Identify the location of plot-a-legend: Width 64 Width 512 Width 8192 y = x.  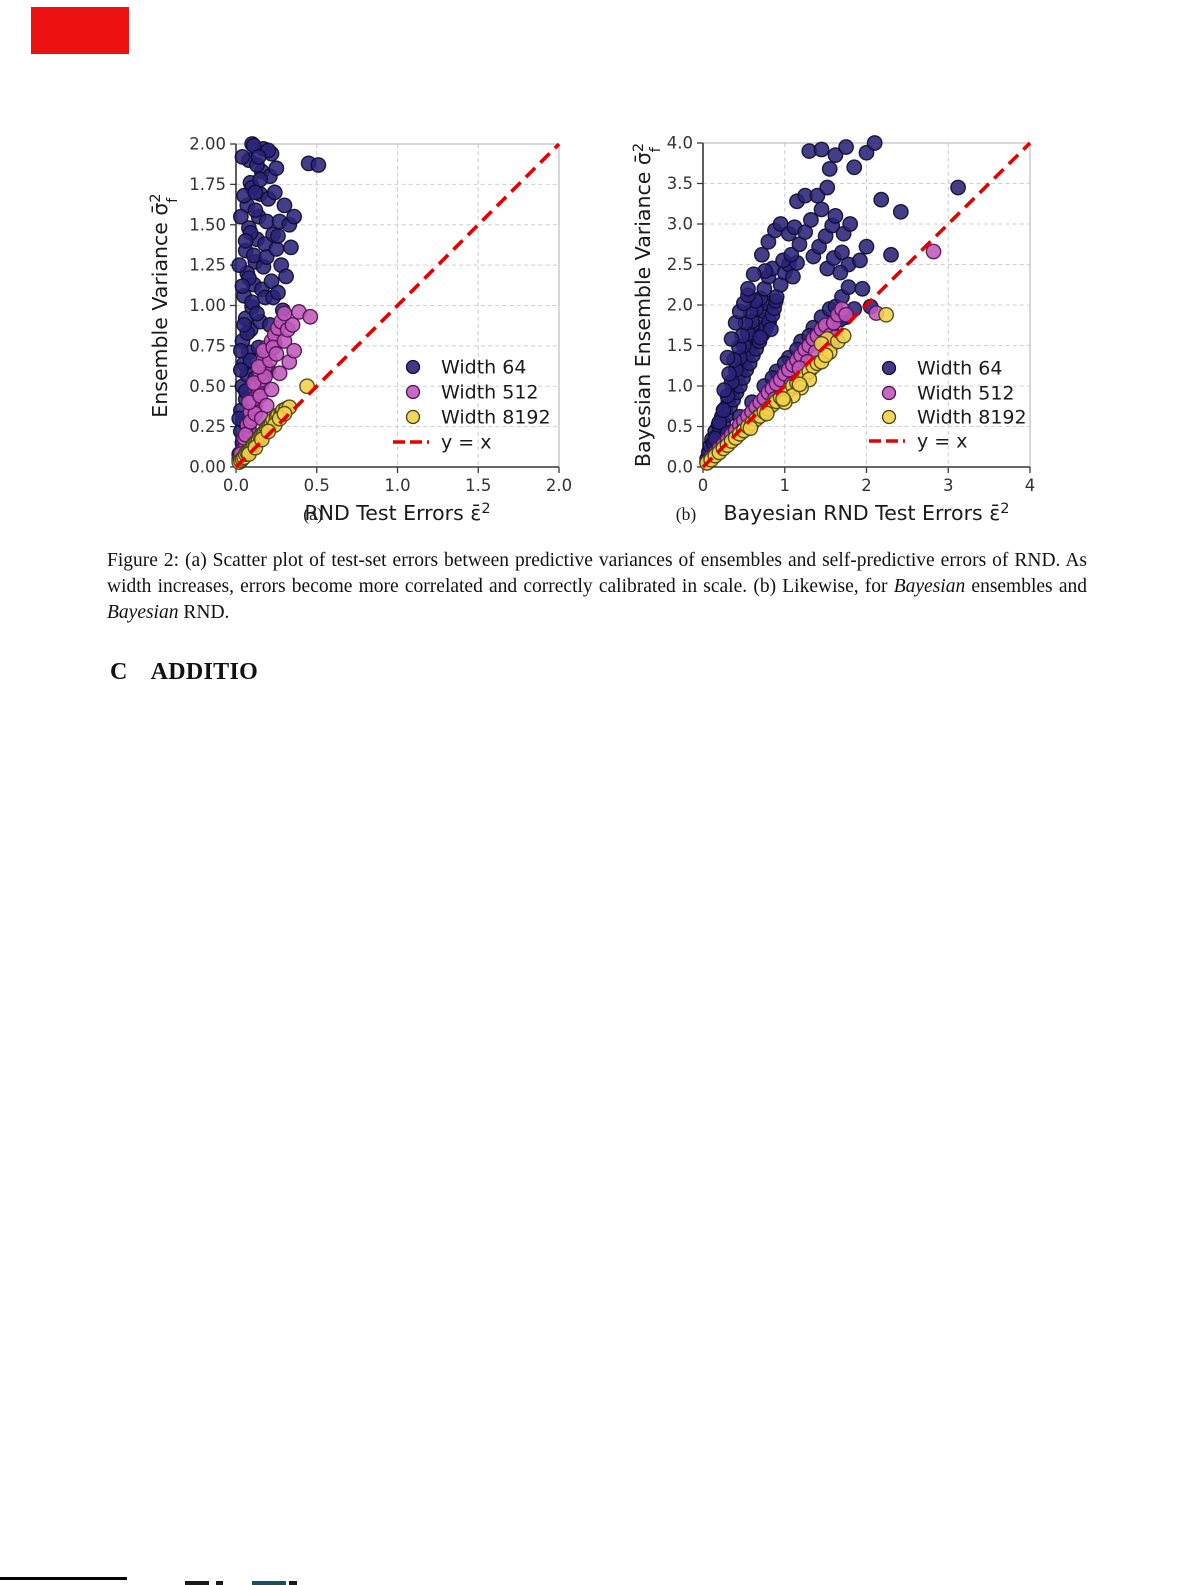
(472, 405).